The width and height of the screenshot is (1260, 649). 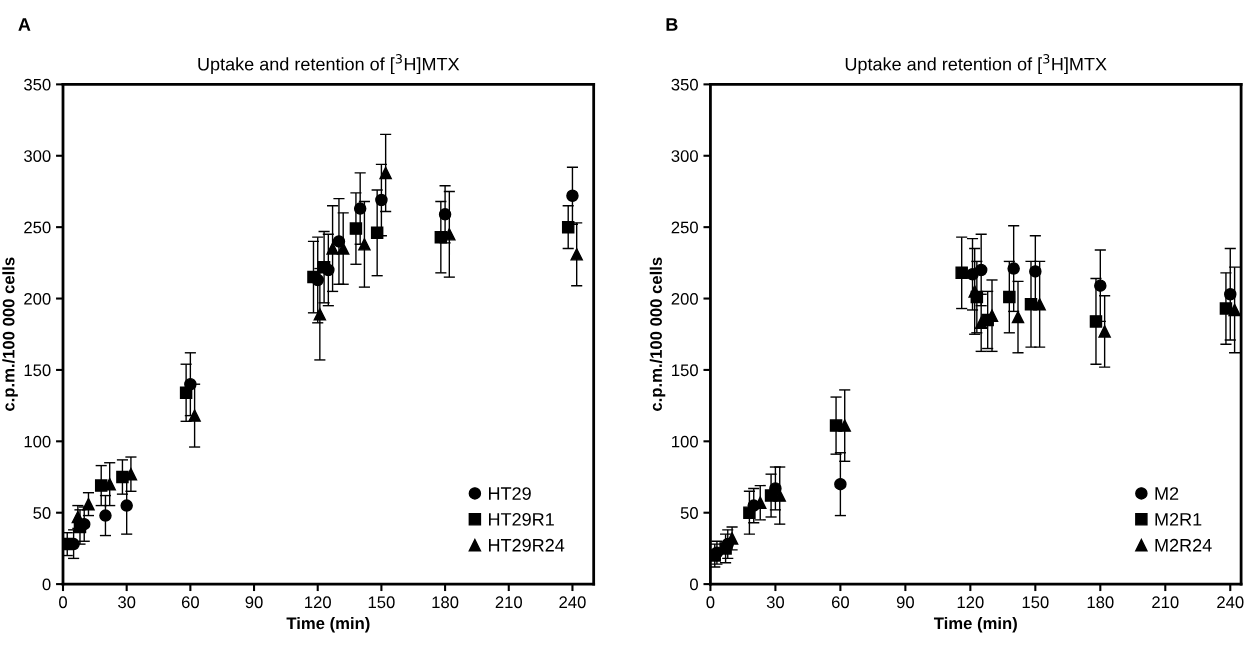 What do you see at coordinates (521, 519) in the screenshot?
I see `legend-label: HT29R1` at bounding box center [521, 519].